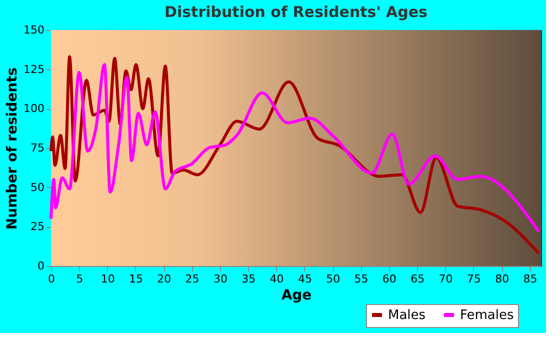 The height and width of the screenshot is (353, 560). I want to click on chart-title: Distribution of Residents' Ages, so click(296, 12).